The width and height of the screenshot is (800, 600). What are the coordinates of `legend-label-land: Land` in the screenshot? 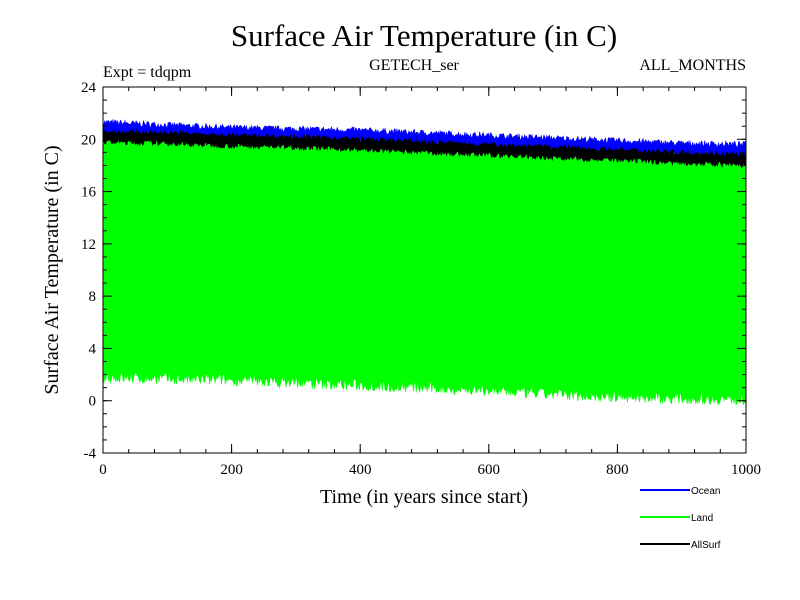 It's located at (702, 518).